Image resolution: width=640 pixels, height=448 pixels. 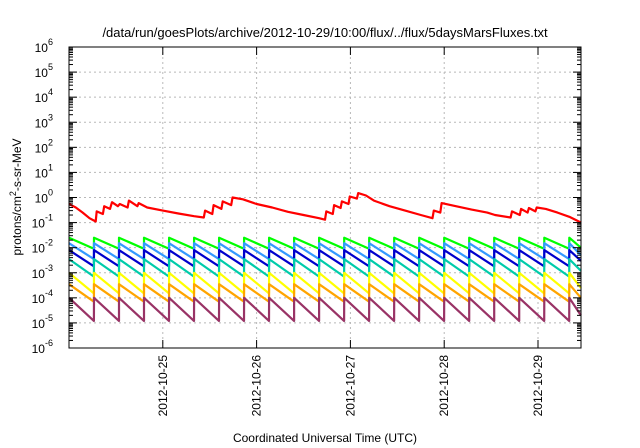 What do you see at coordinates (49, 293) in the screenshot?
I see `y-tick-exponent: -4` at bounding box center [49, 293].